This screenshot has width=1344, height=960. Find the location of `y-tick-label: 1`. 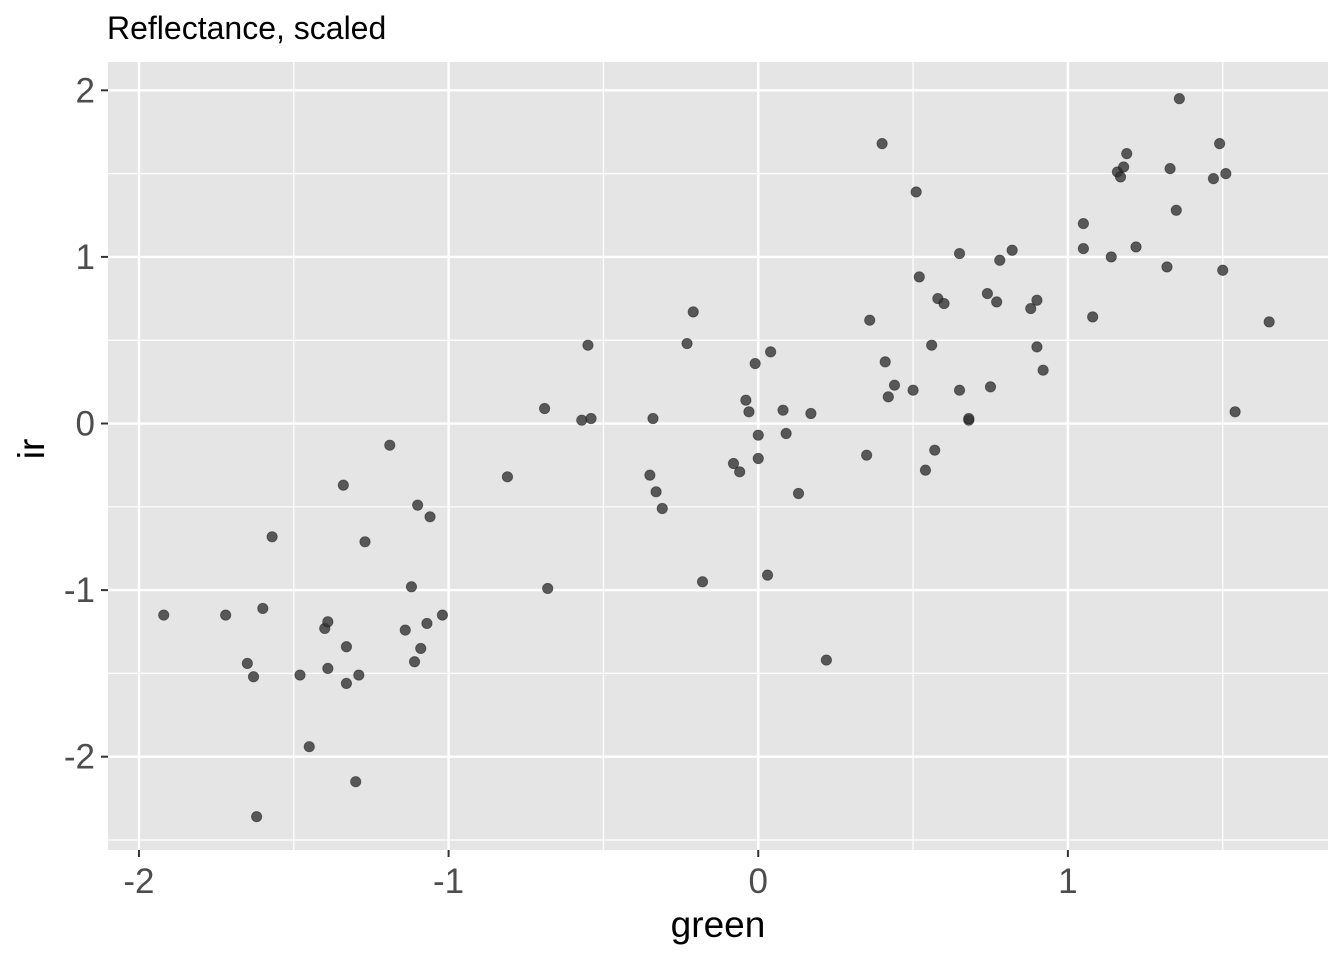

y-tick-label: 1 is located at coordinates (85, 257).